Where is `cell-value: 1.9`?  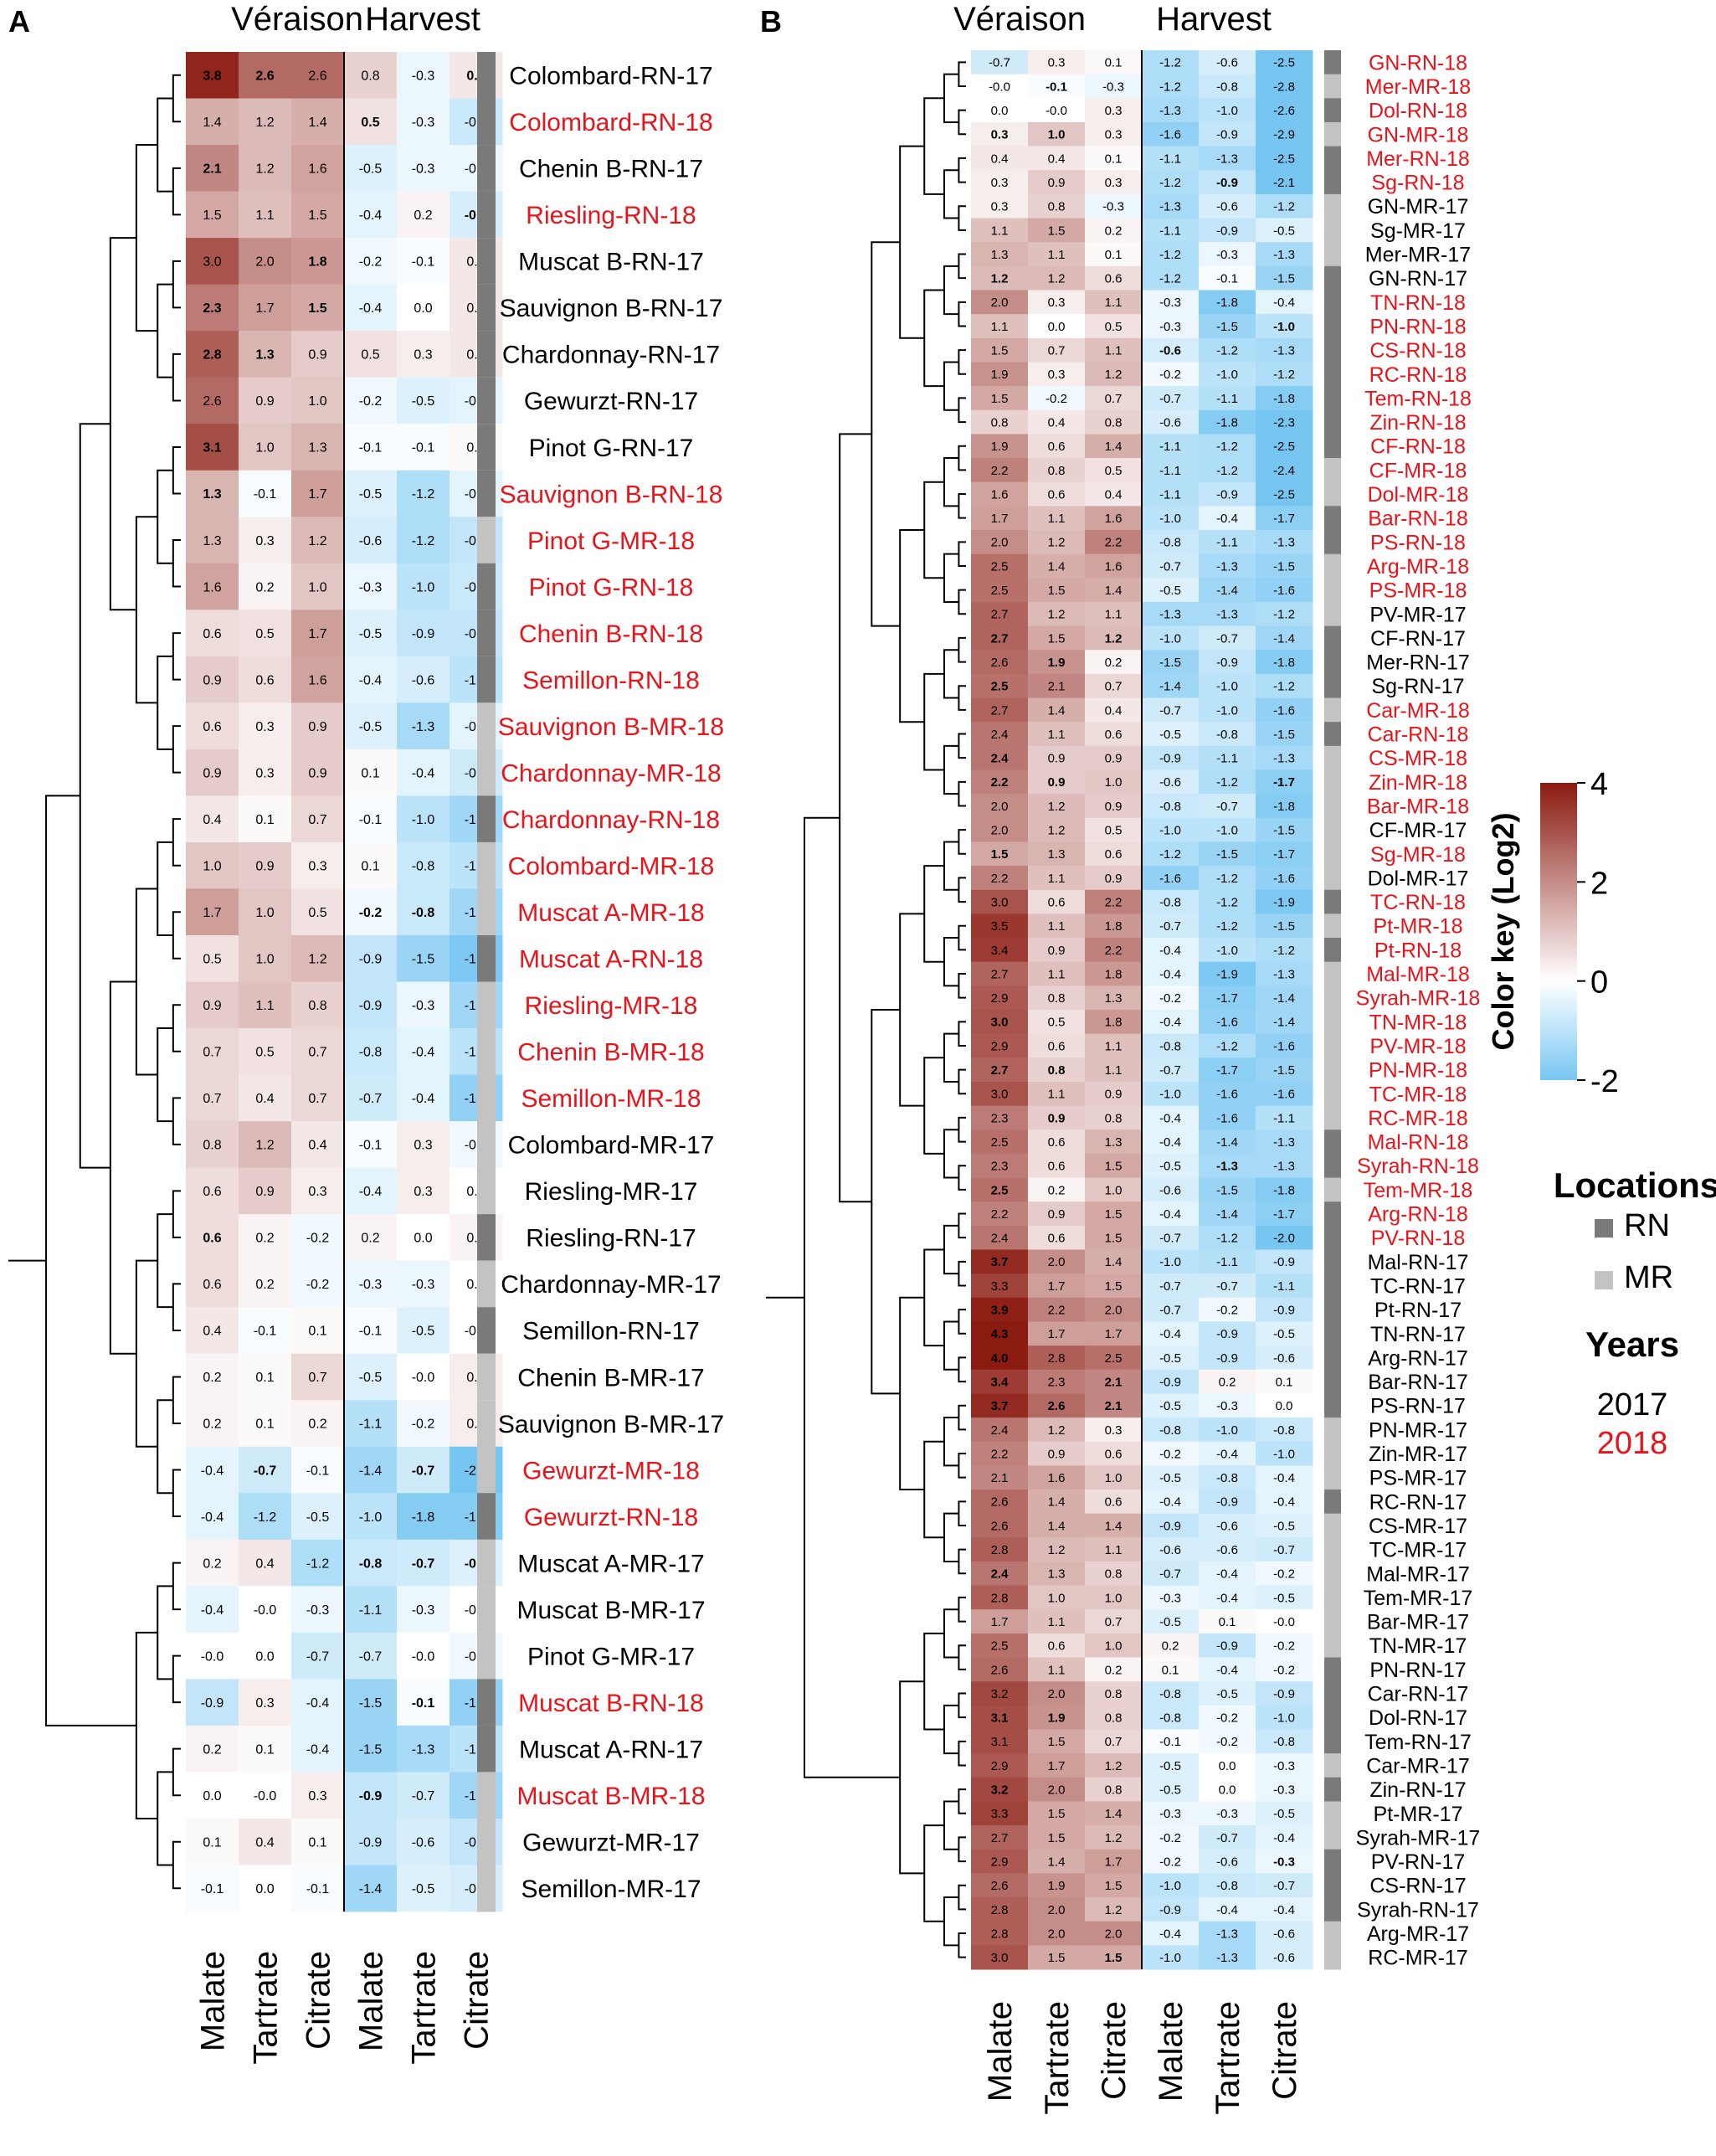 cell-value: 1.9 is located at coordinates (1057, 1718).